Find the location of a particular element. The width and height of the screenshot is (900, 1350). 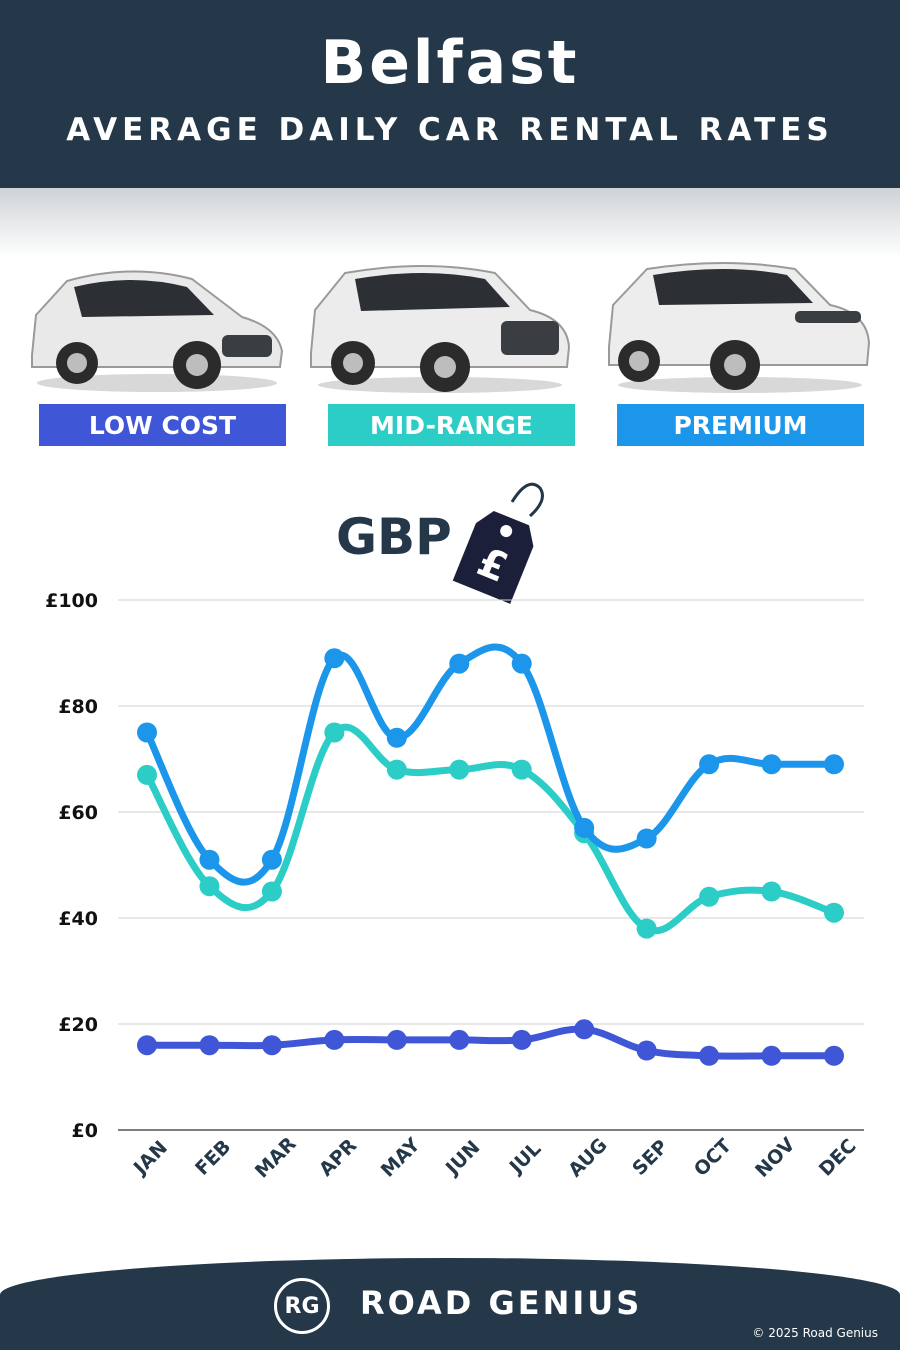

x-tick-label: AUG is located at coordinates (587, 1157).